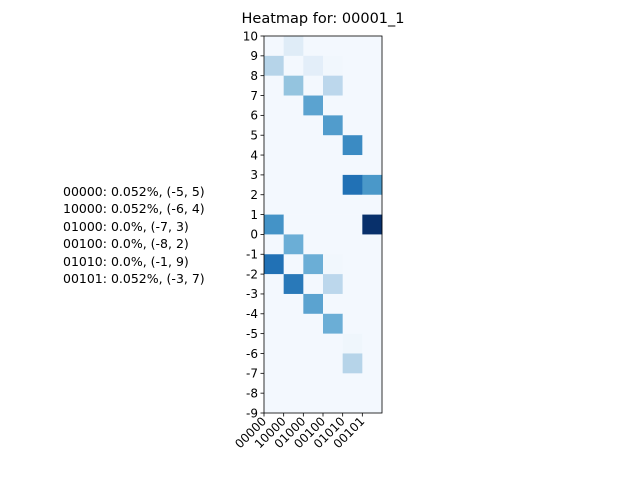  Describe the element at coordinates (134, 279) in the screenshot. I see `annotation-item: 00101: 0.052%, (-3, 7)` at that location.